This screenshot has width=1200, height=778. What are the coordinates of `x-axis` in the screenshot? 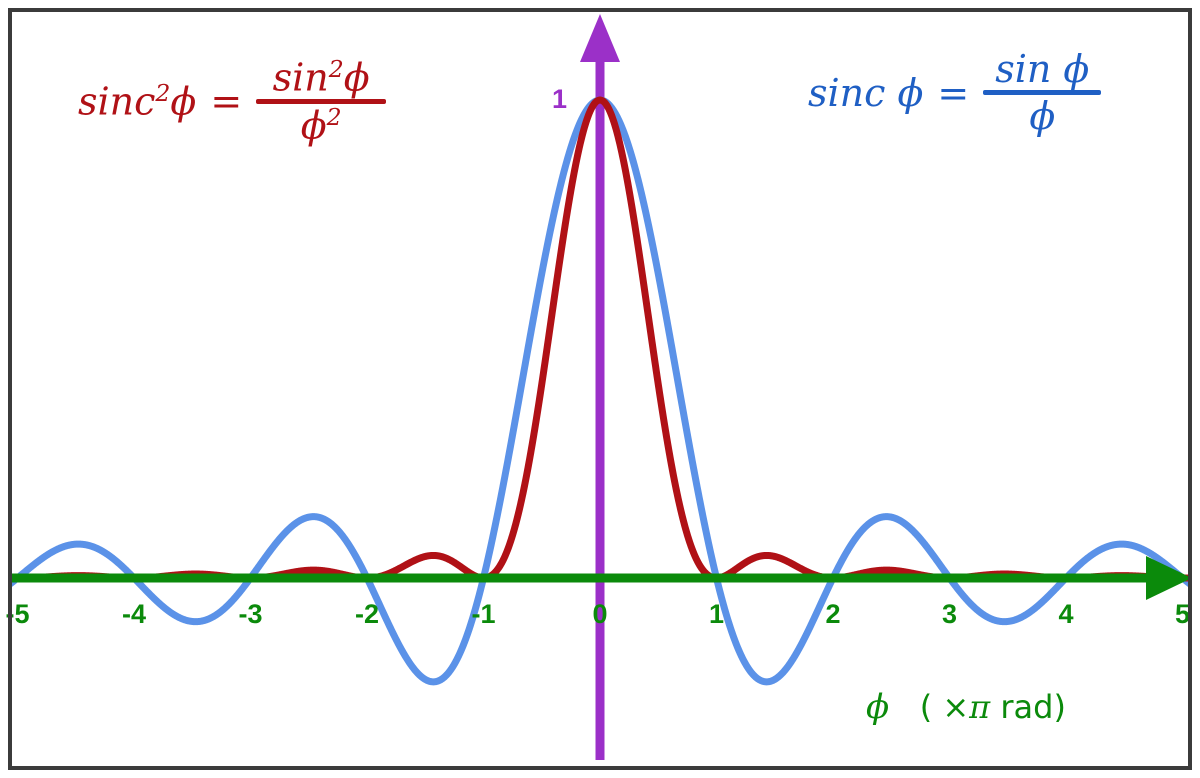 It's located at (600, 578).